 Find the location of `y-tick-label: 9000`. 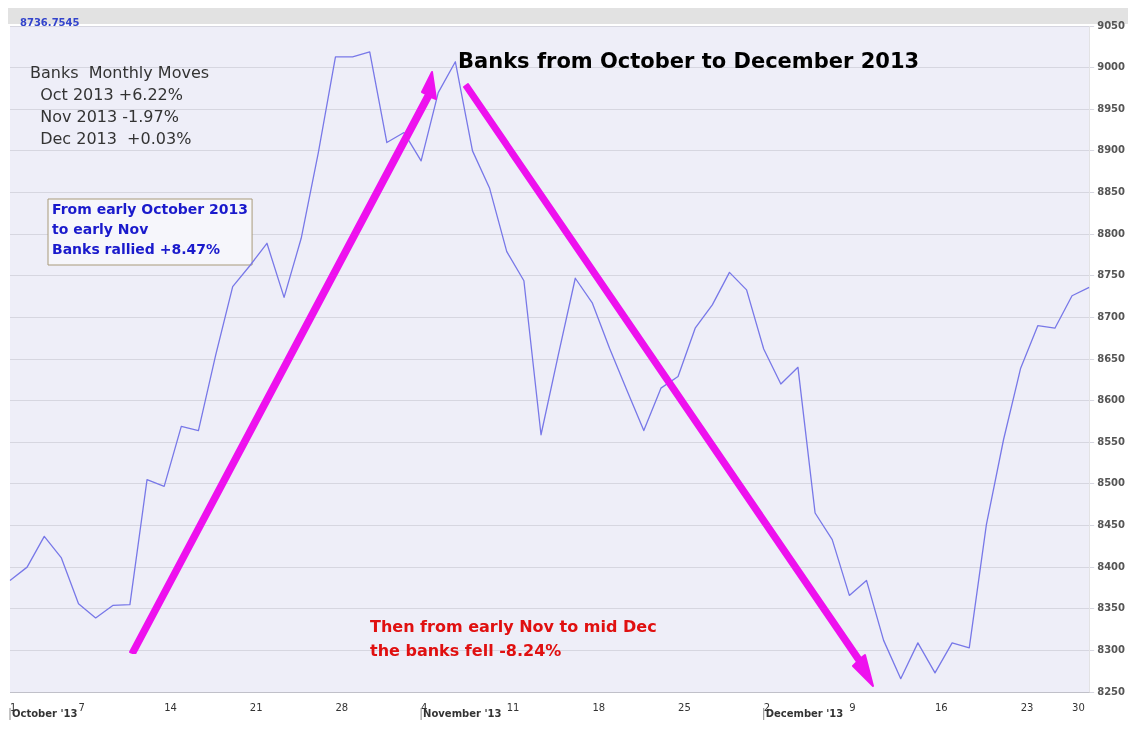

y-tick-label: 9000 is located at coordinates (1111, 67).